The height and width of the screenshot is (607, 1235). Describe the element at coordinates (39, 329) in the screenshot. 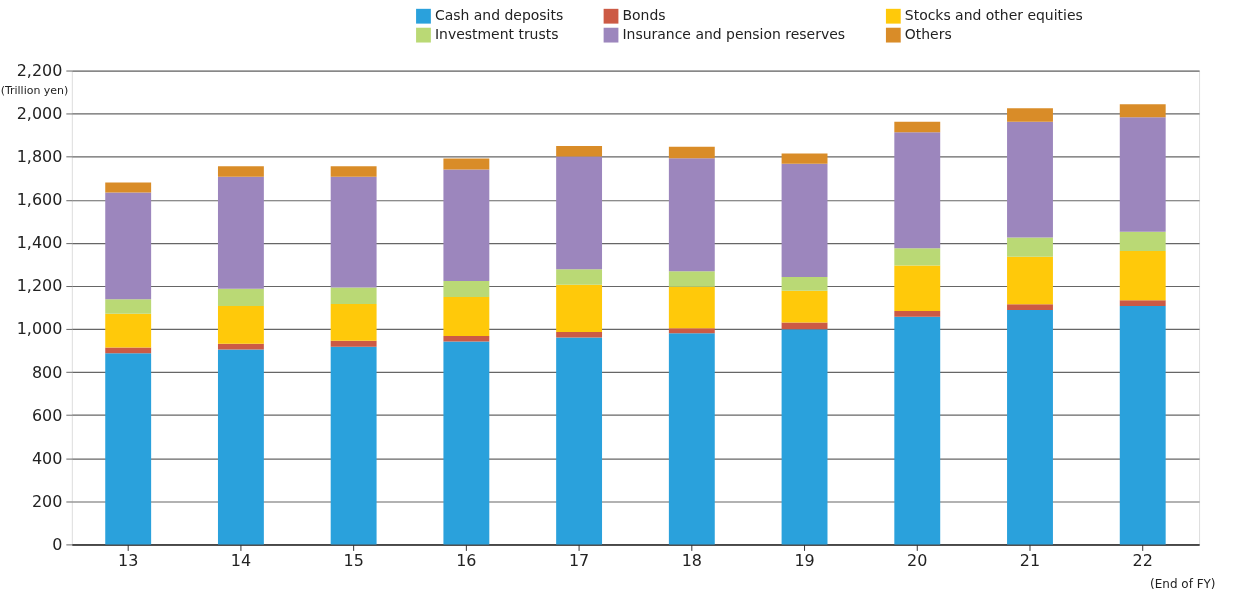

I see `y-tick-label: 1,000` at that location.